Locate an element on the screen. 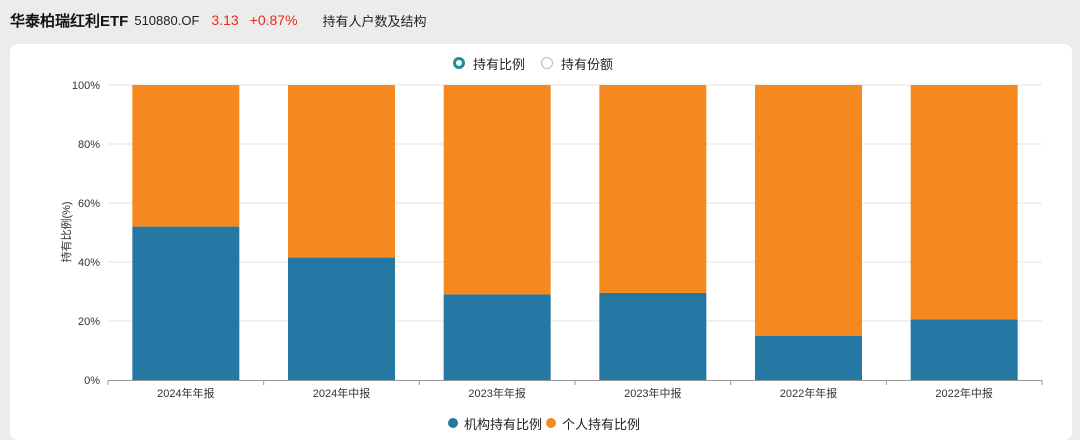  legend-institution: 机构持有比例 is located at coordinates (495, 423).